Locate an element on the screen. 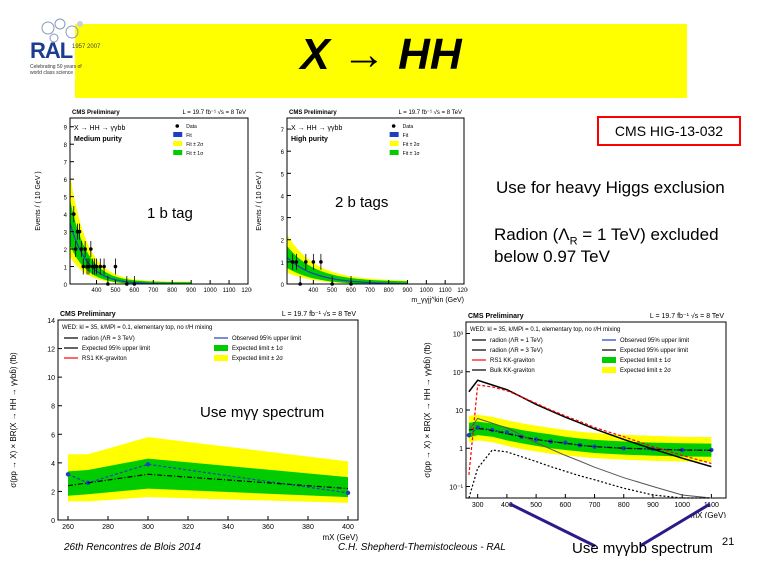 The image size is (780, 570). y-tick-label: 10⁻¹ is located at coordinates (456, 487).